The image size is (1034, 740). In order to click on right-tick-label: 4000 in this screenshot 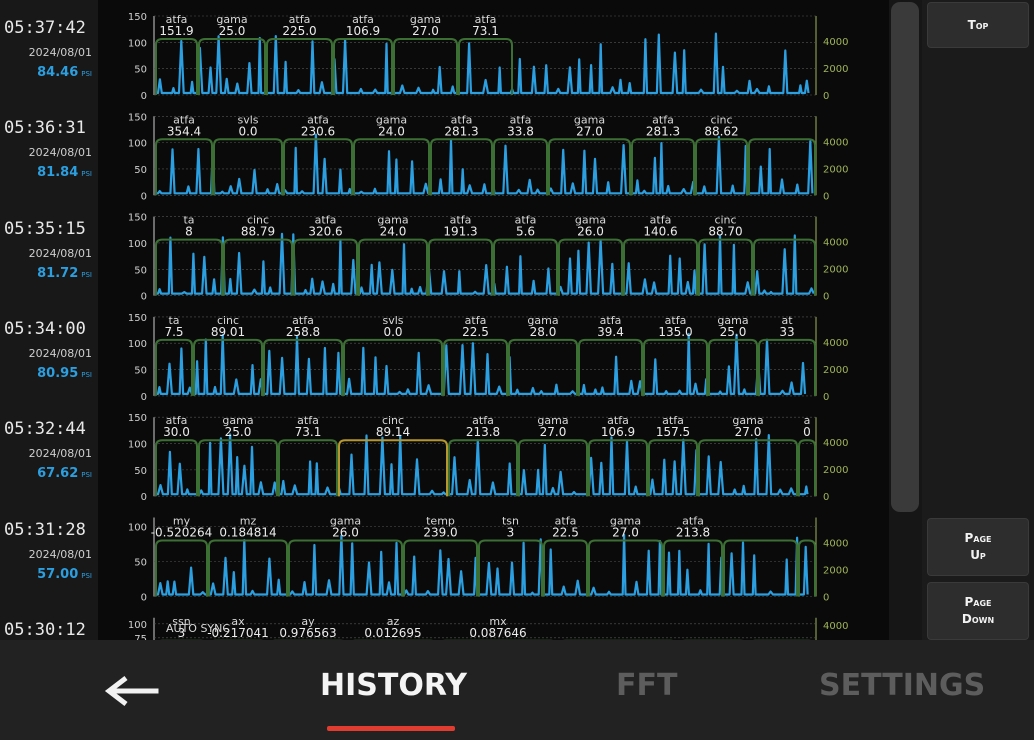, I will do `click(835, 142)`.